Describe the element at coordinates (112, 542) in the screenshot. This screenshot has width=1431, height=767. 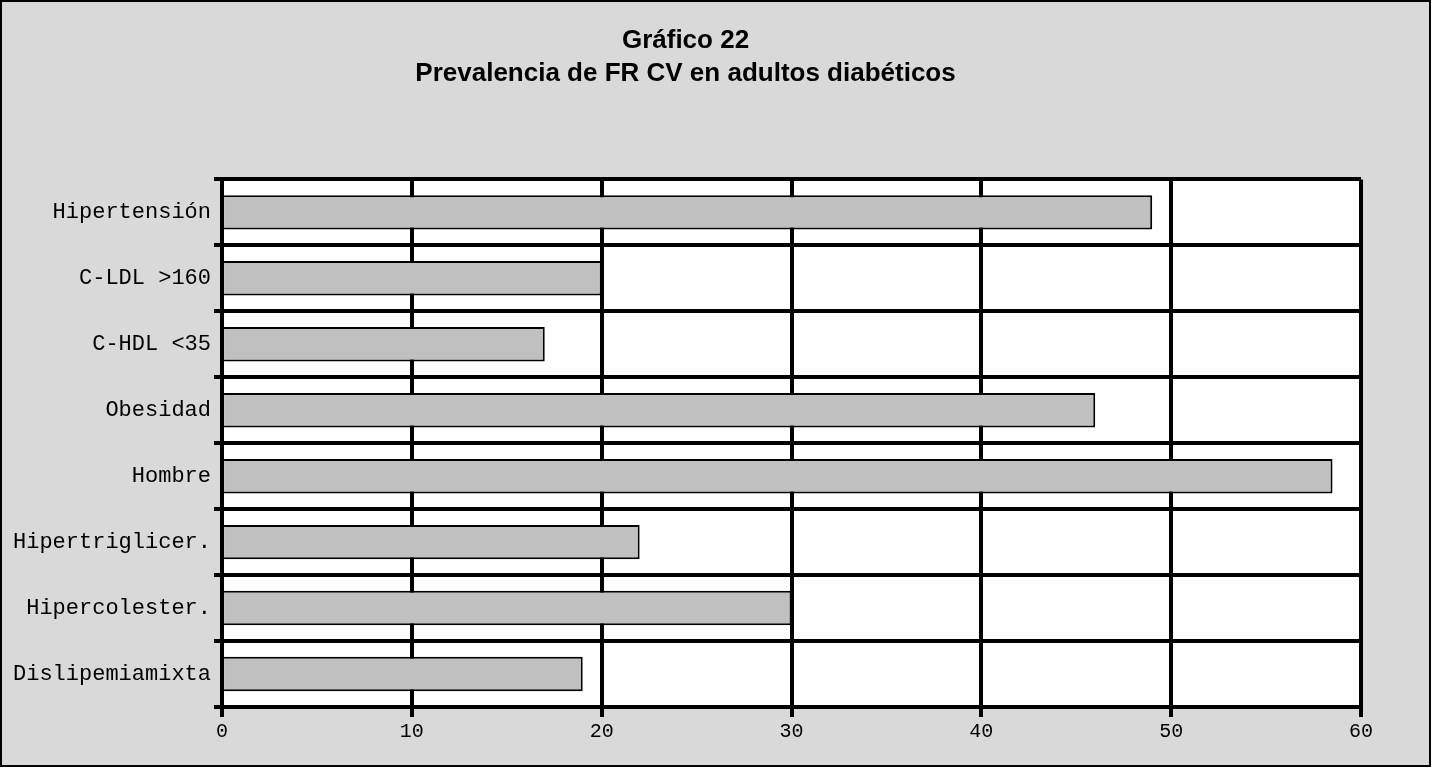
I see `y-tick-label: Hipertriglicer.` at that location.